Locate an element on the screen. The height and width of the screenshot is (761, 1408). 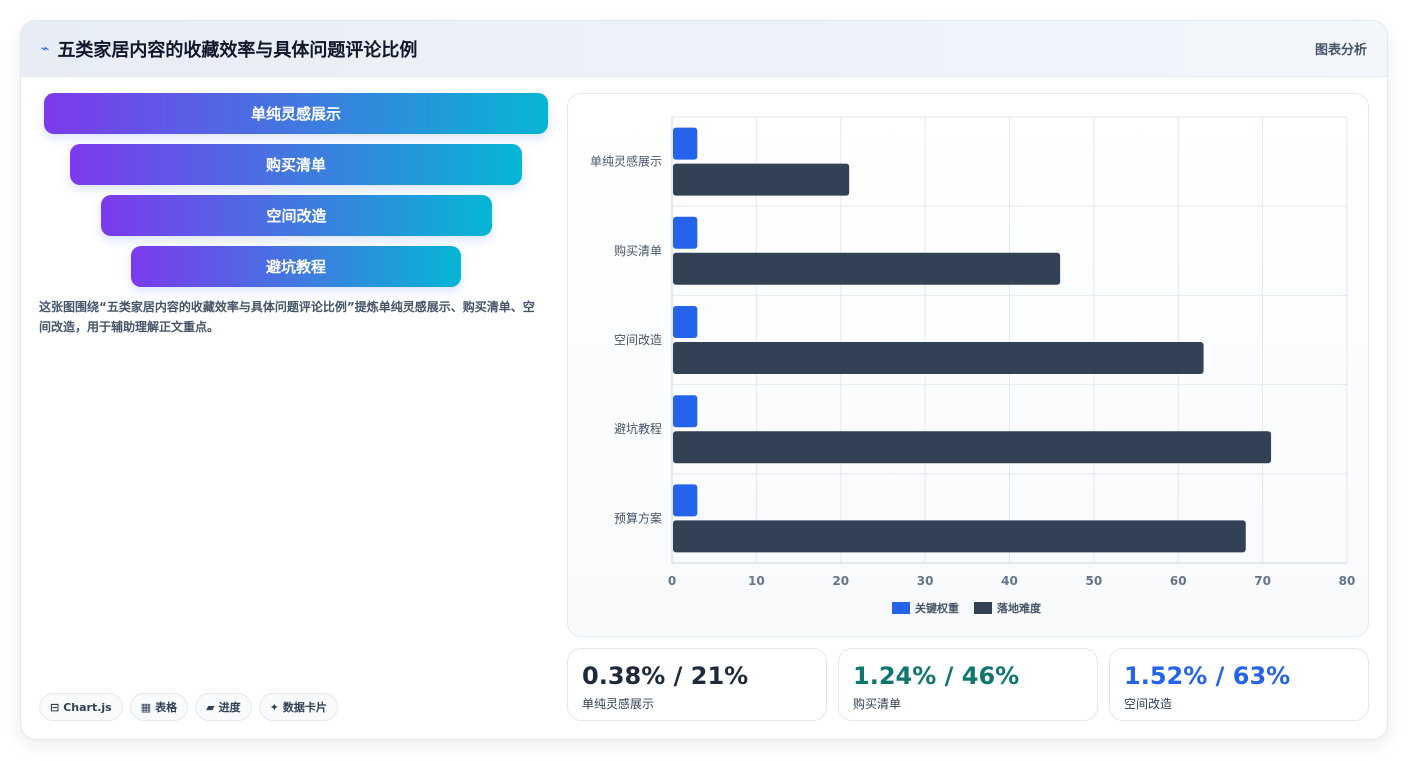
x-tick-label: 30 is located at coordinates (925, 581).